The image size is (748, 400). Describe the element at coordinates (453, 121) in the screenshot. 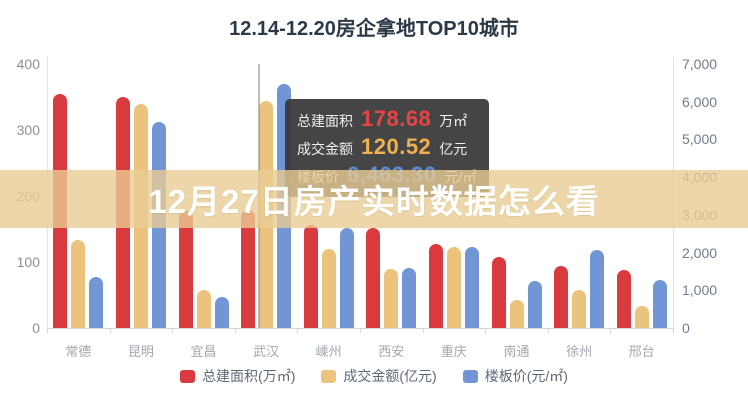

I see `tooltip-unit: 万㎡` at that location.